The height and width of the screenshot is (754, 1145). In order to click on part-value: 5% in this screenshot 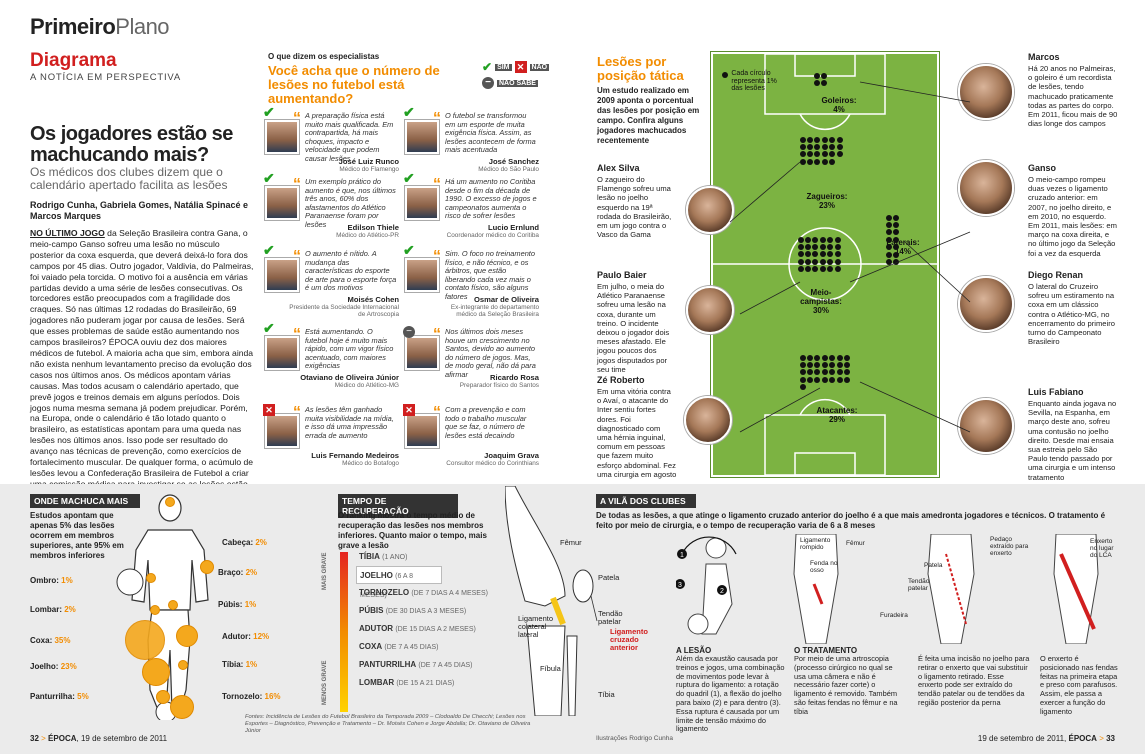, I will do `click(83, 696)`.